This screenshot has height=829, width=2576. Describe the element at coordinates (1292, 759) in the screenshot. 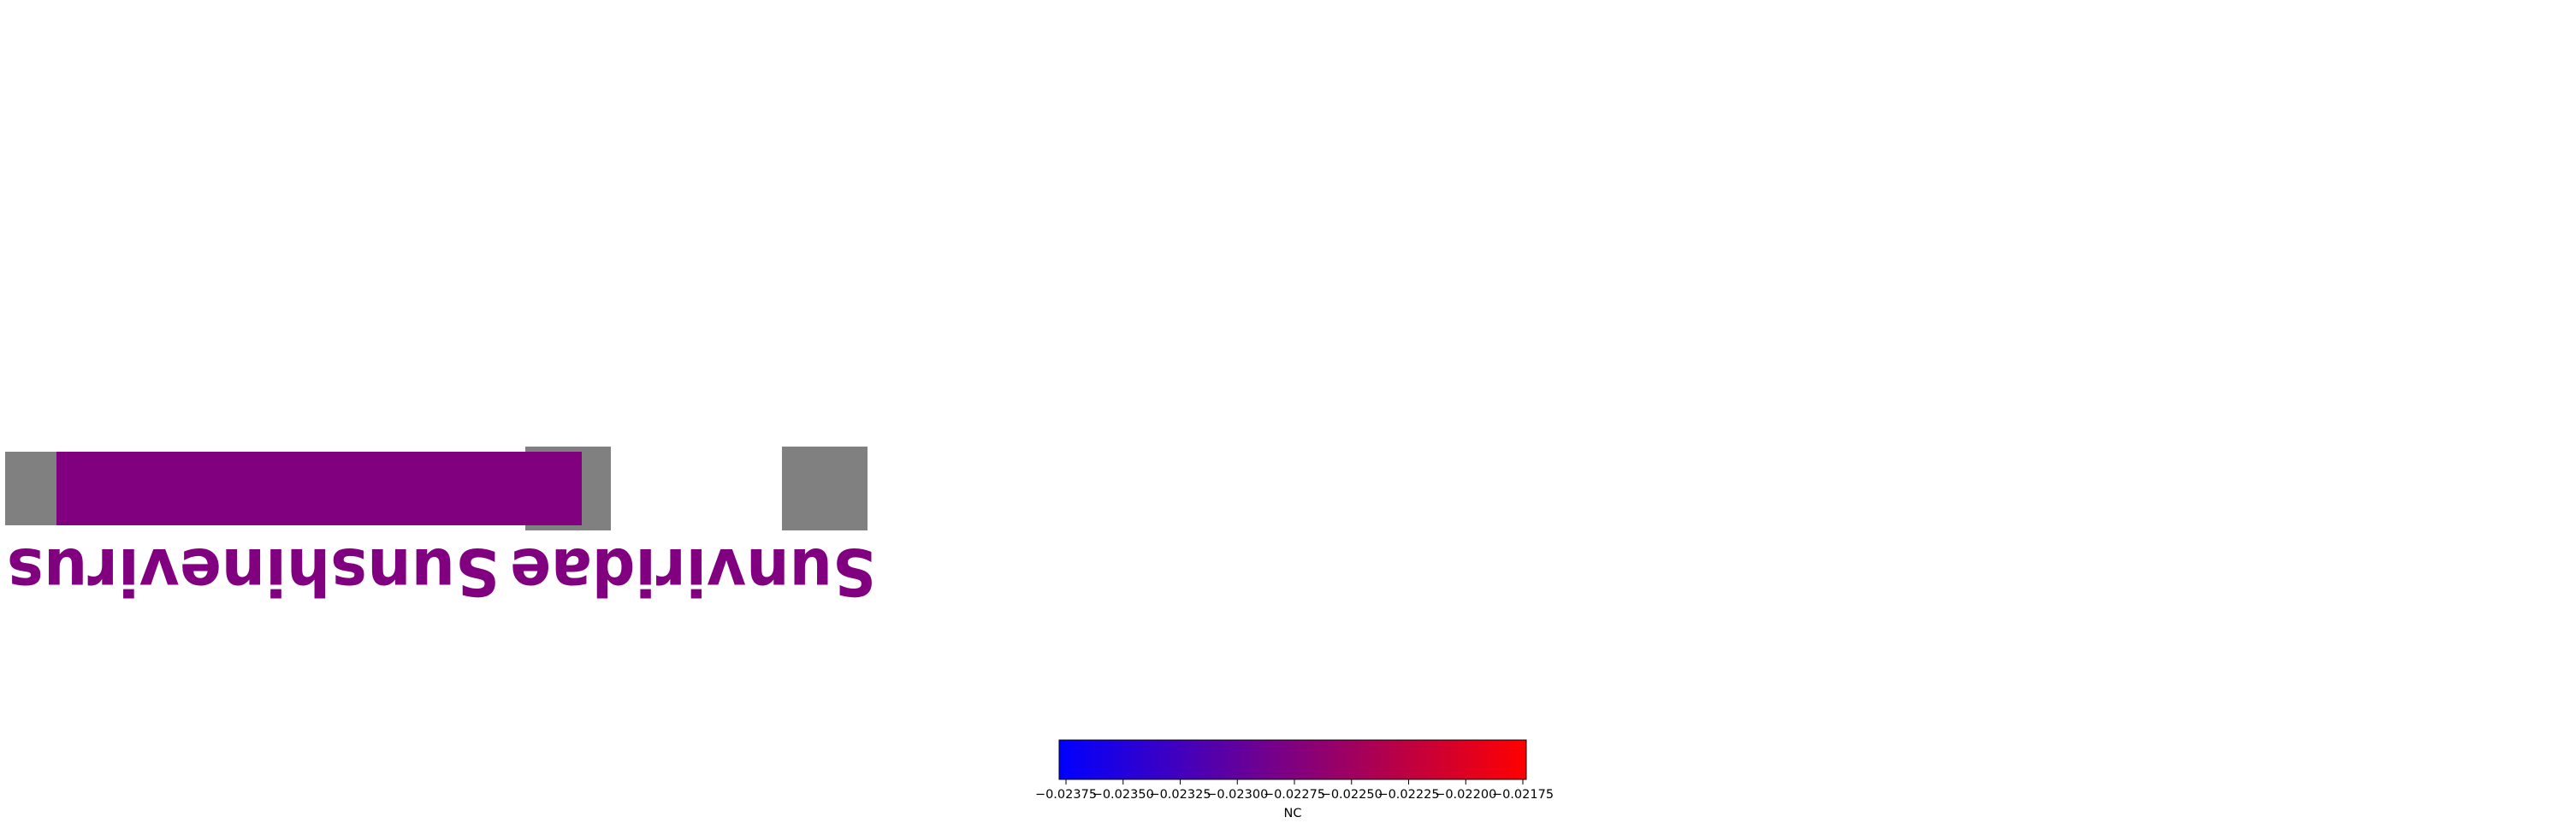

I see `colorbar-gradient` at that location.